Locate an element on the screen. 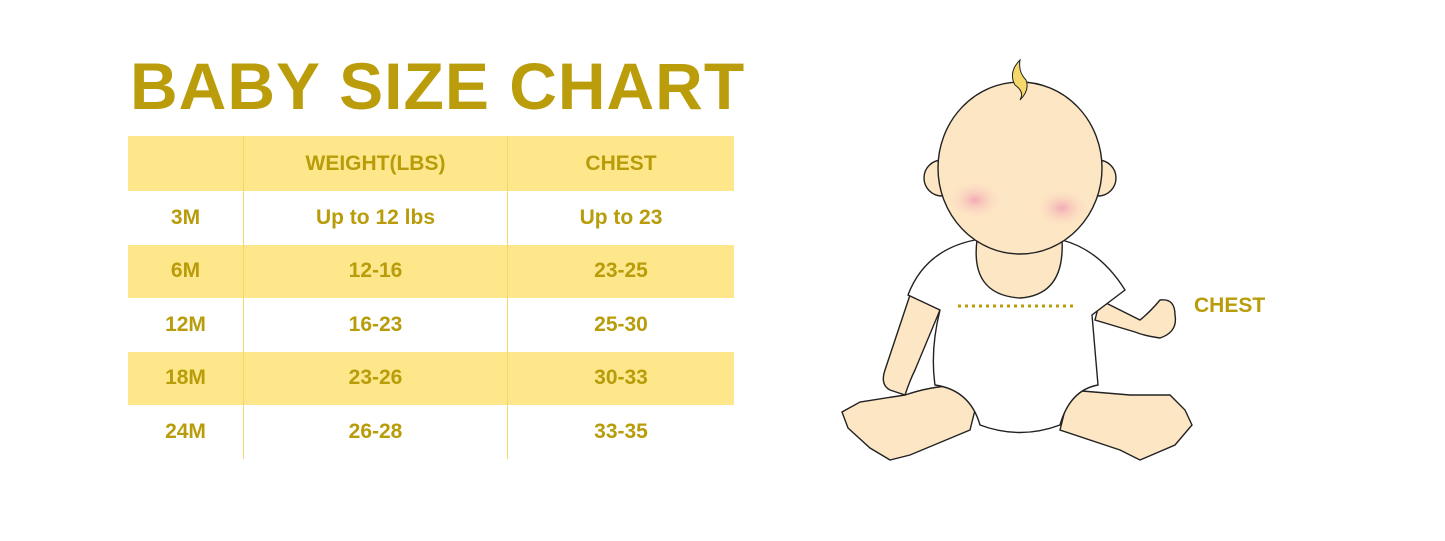 This screenshot has height=541, width=1445. table-row: 3M Up to 12 lbs Up to 23 is located at coordinates (431, 218).